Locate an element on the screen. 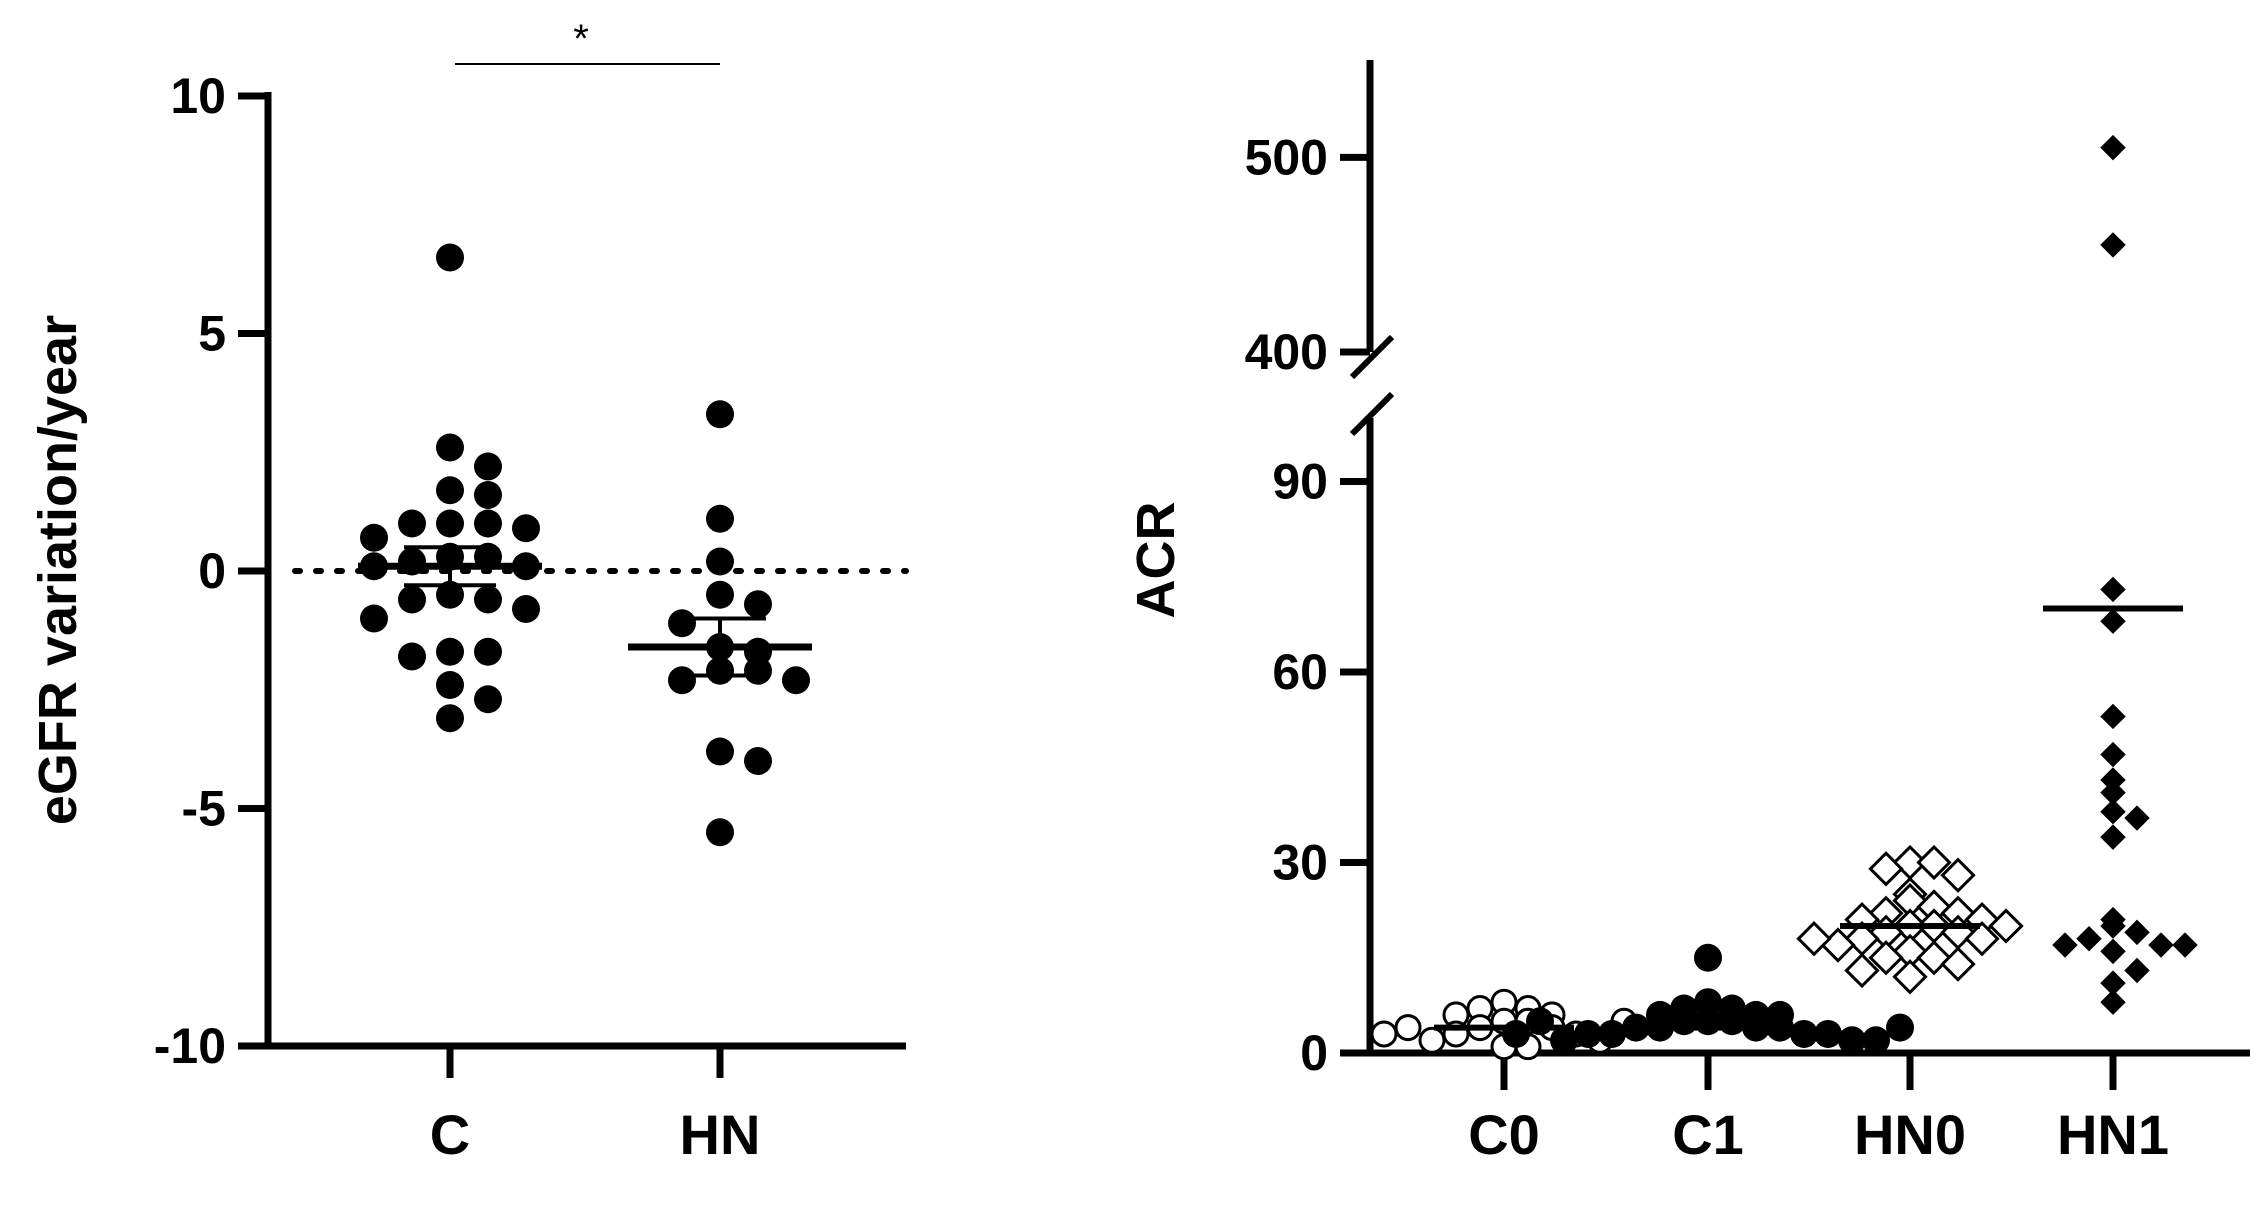 The image size is (2260, 1216). acr-x-tick-label: C0 is located at coordinates (1504, 1134).